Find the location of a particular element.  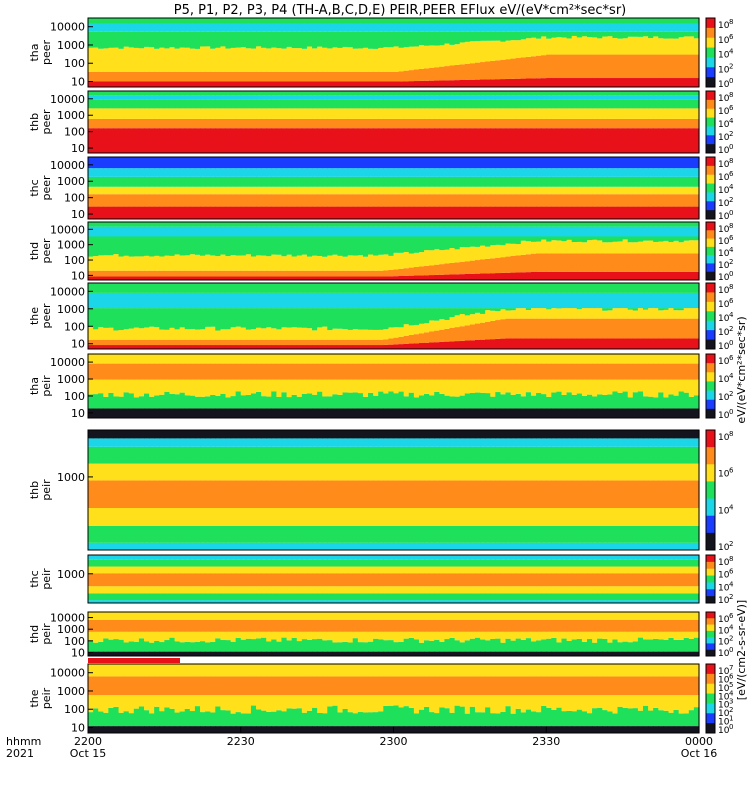

thb-peir-label-probe: thb is located at coordinates (34, 490).